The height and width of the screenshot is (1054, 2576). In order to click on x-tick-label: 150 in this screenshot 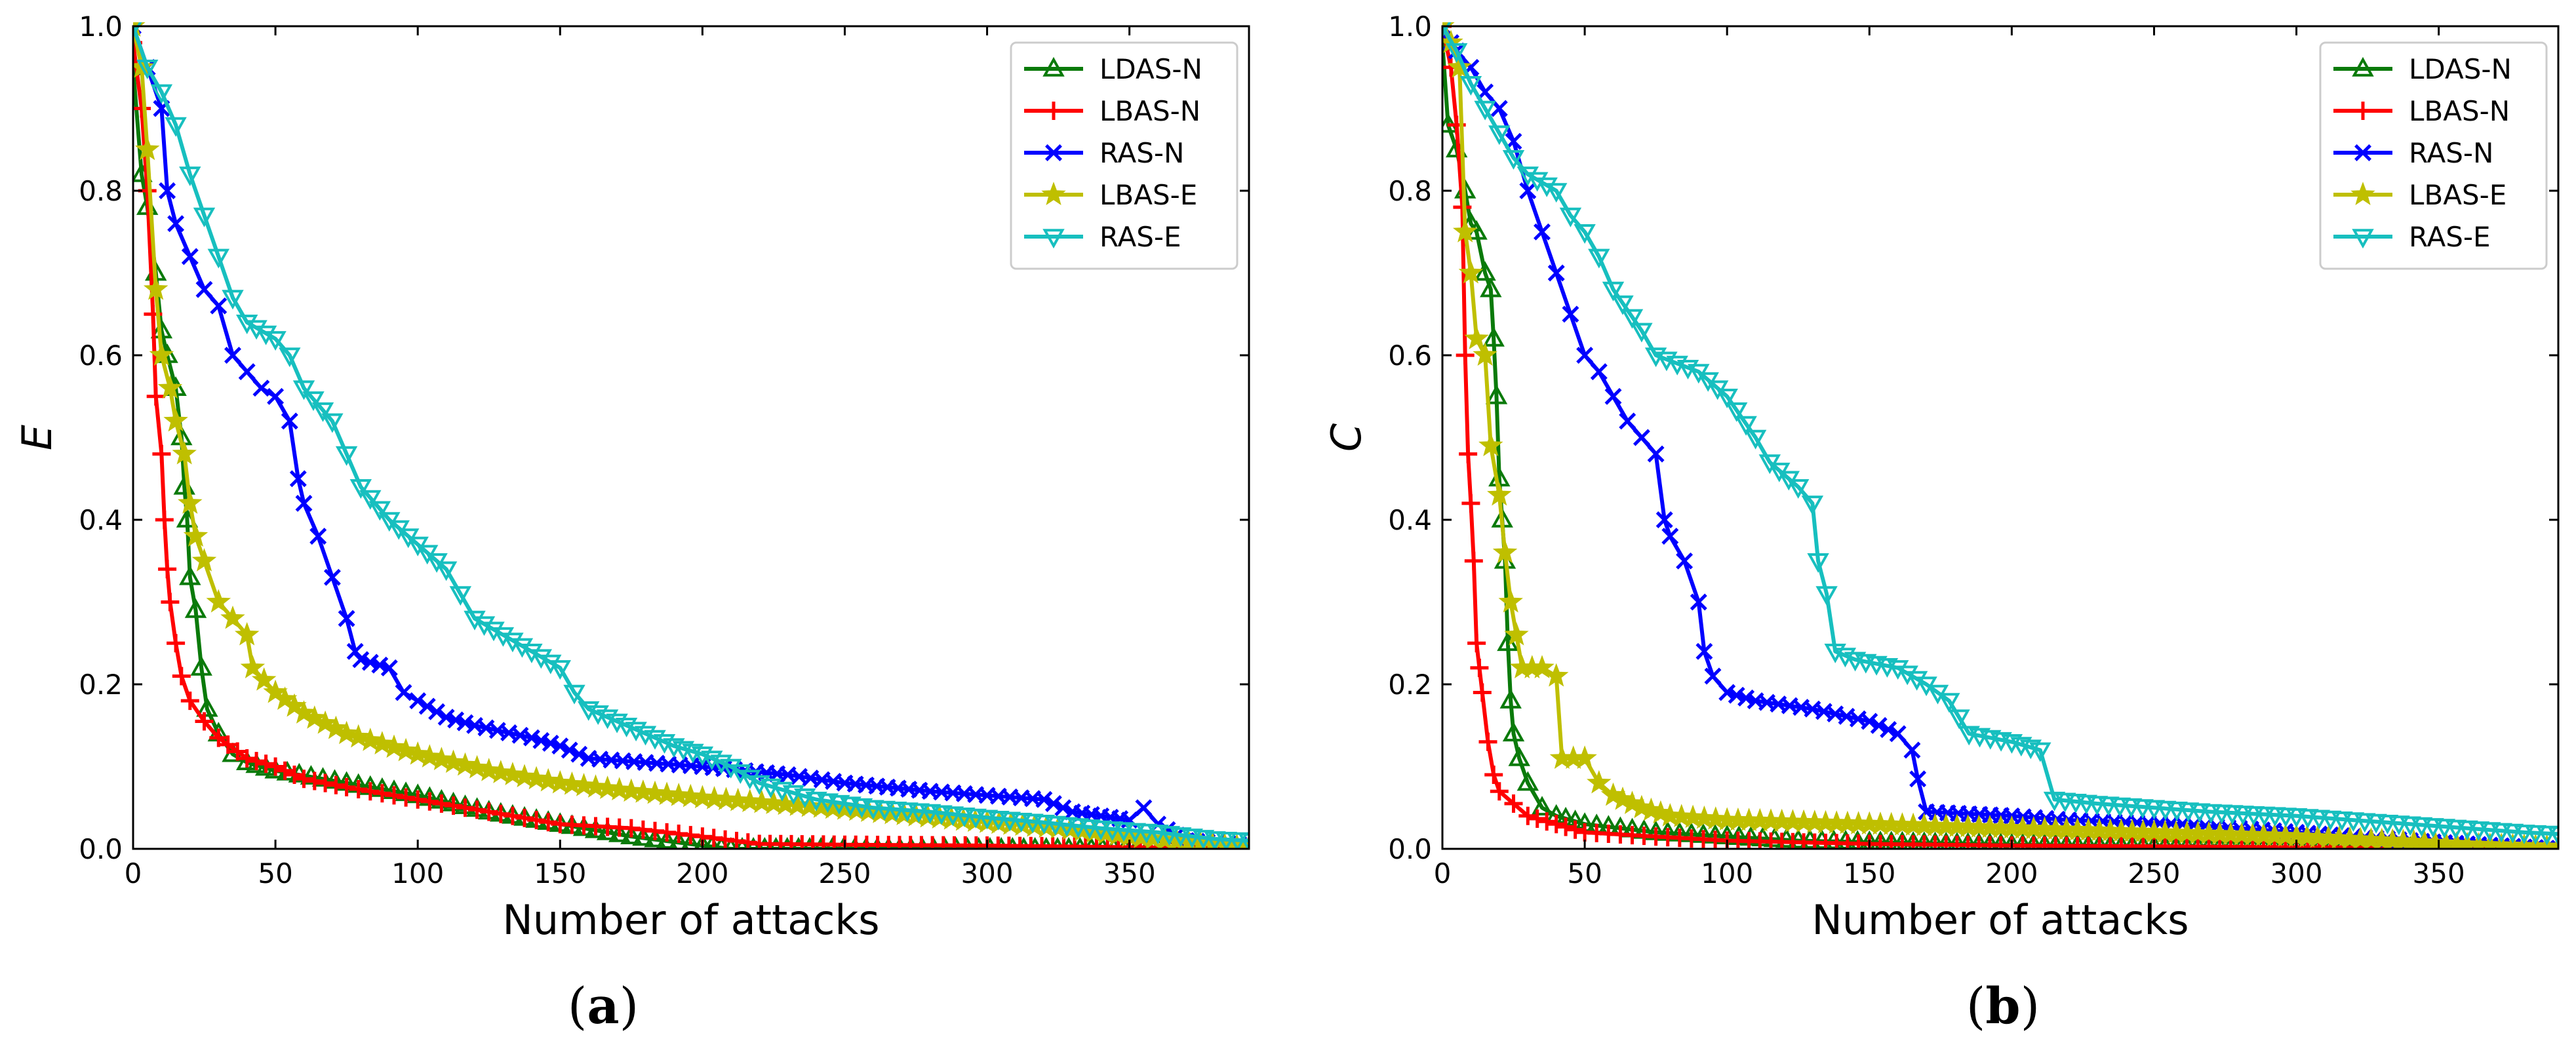, I will do `click(560, 873)`.